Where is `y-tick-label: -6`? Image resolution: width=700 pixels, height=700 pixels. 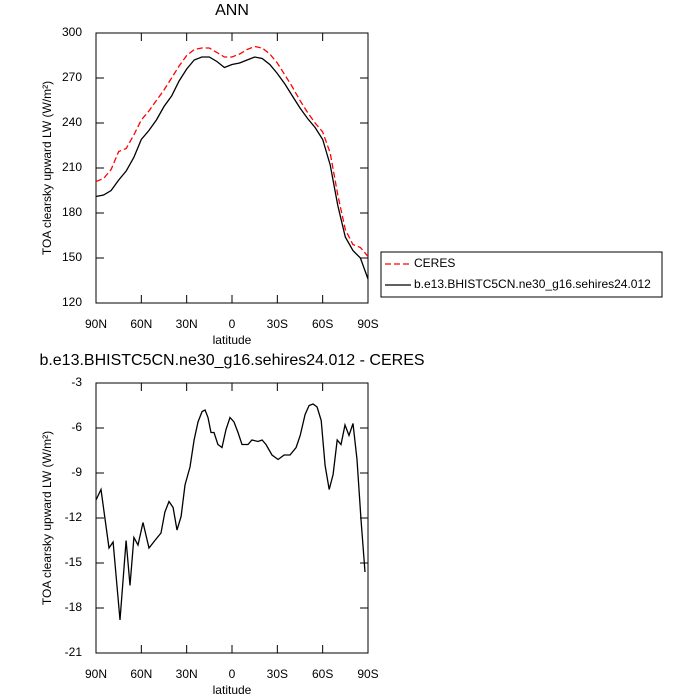 y-tick-label: -6 is located at coordinates (76, 427).